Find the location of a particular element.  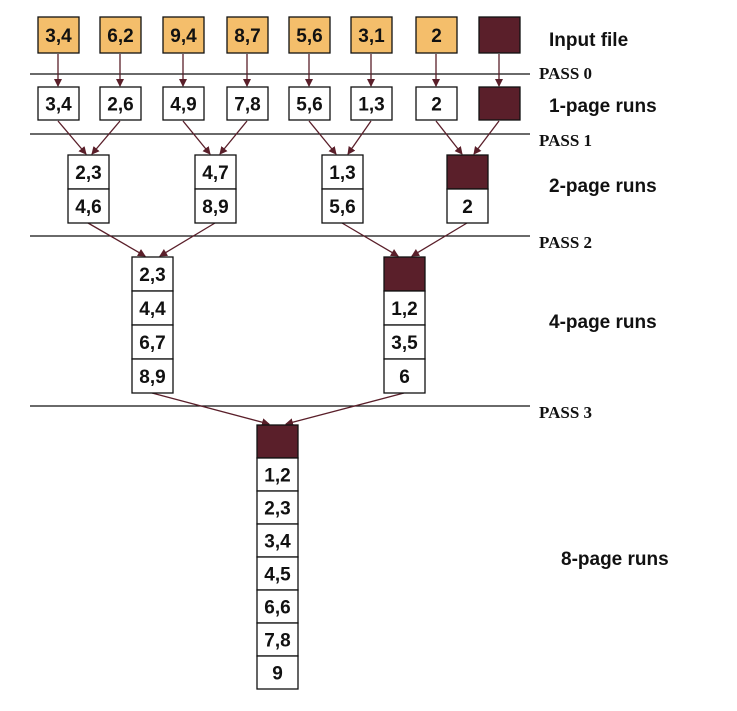

four-page-run-0-page-1-label: 4,4 is located at coordinates (152, 309).